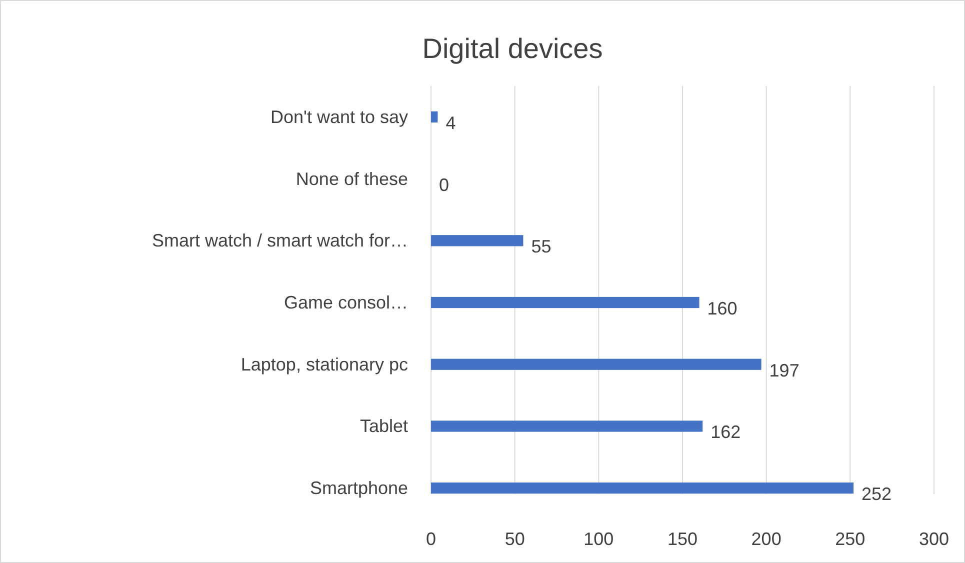 The width and height of the screenshot is (965, 563). What do you see at coordinates (359, 488) in the screenshot?
I see `y-tick-label: Smartphone` at bounding box center [359, 488].